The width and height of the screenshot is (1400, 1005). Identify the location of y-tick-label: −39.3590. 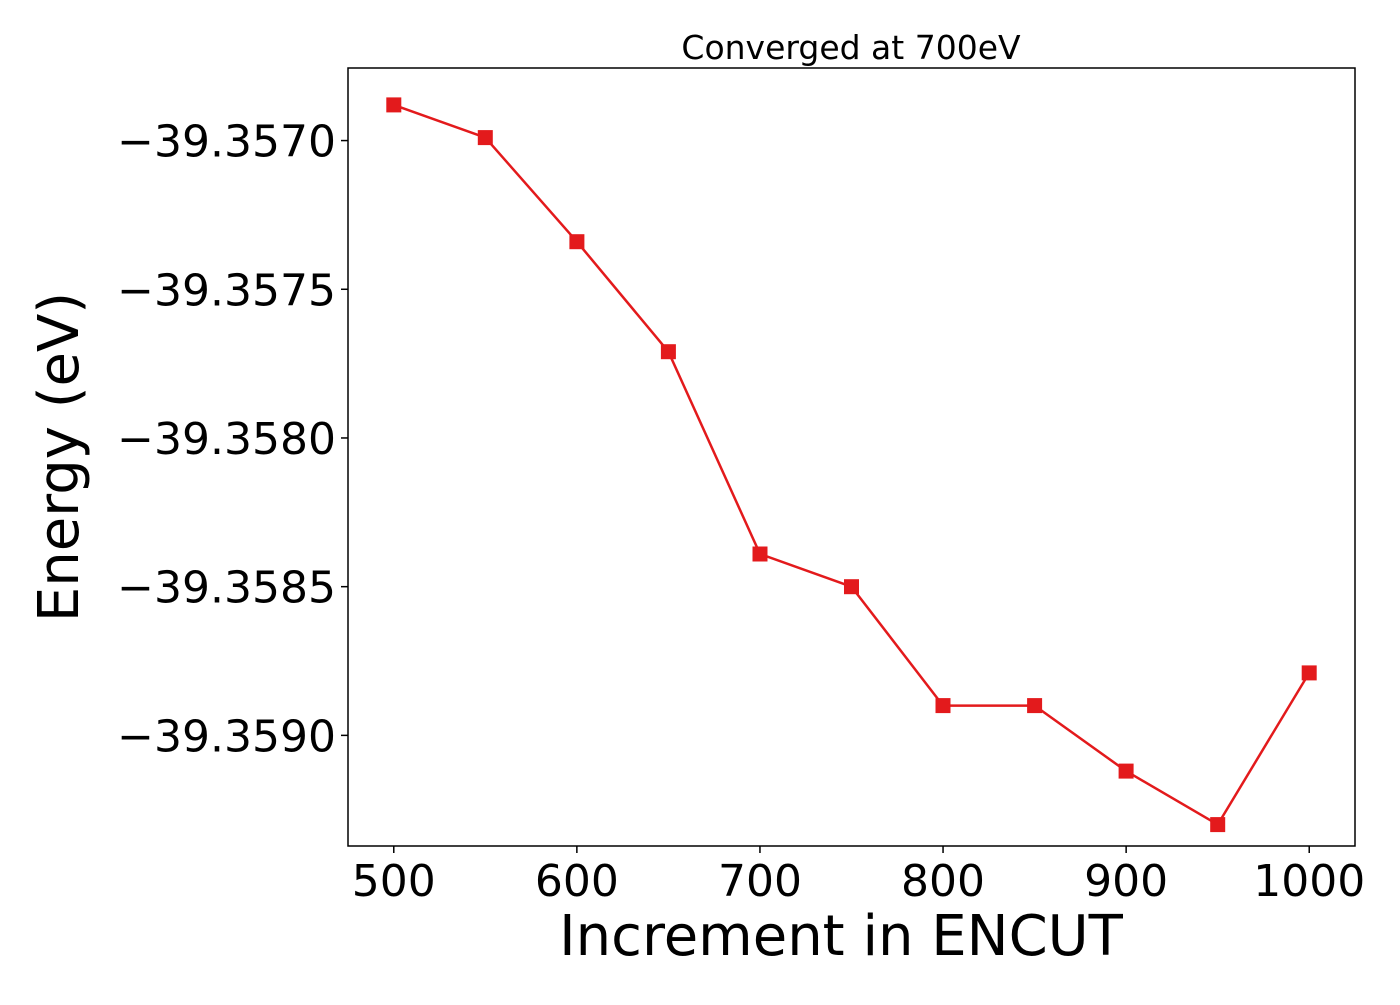
(226, 736).